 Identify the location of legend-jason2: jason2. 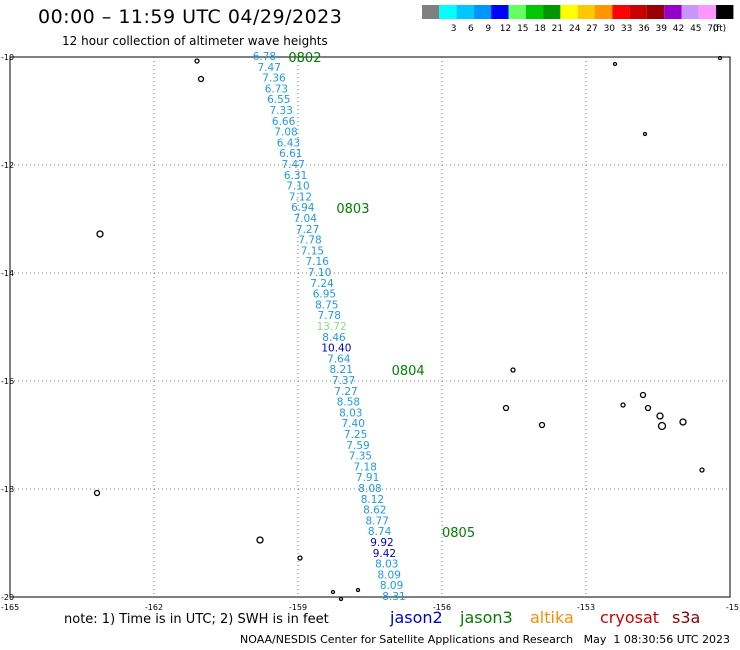
(416, 617).